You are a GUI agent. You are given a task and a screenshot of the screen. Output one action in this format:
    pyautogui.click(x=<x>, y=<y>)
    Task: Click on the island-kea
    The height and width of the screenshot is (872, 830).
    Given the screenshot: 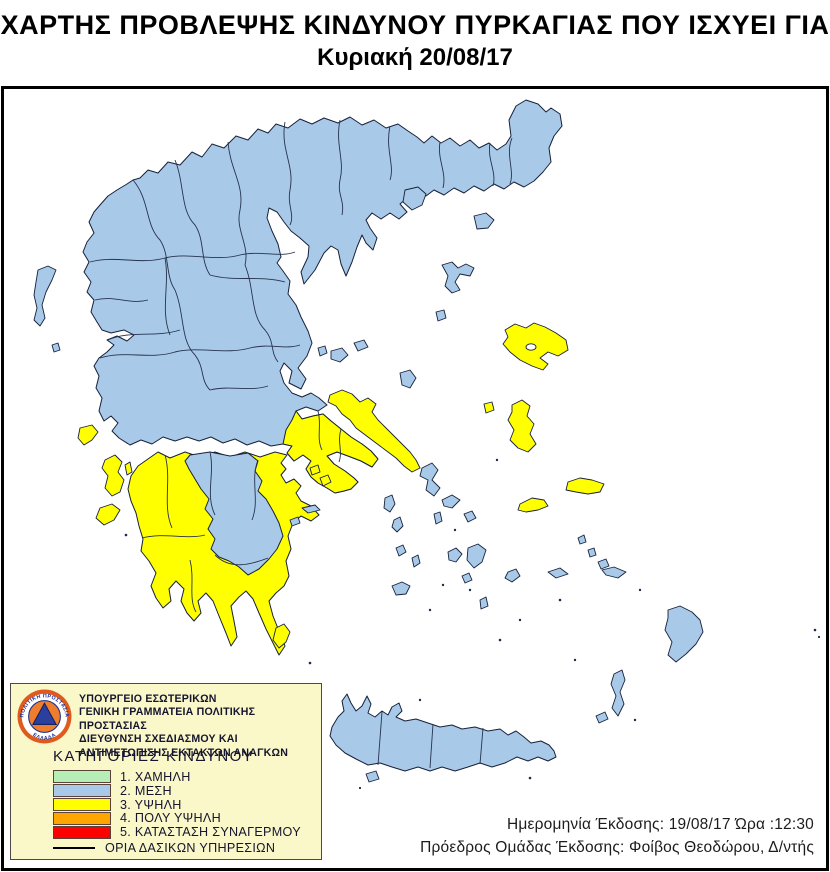 What is the action you would take?
    pyautogui.click(x=389, y=503)
    